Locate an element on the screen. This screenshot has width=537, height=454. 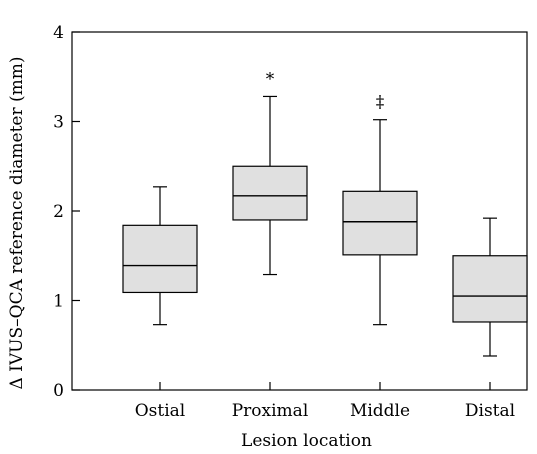
x-axis: Ostial Proximal Middle Distal is located at coordinates (325, 401).